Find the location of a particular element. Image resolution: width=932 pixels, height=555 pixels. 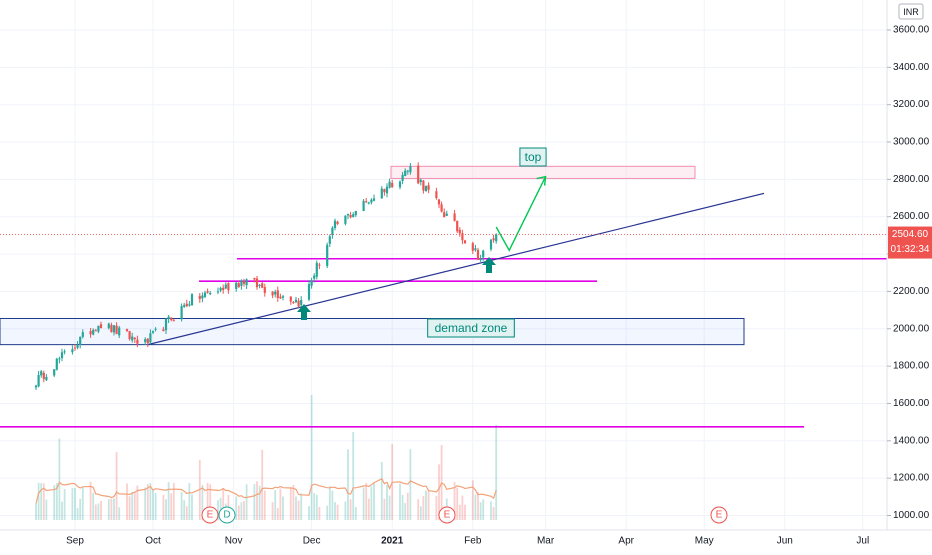

top-label: top is located at coordinates (533, 157).